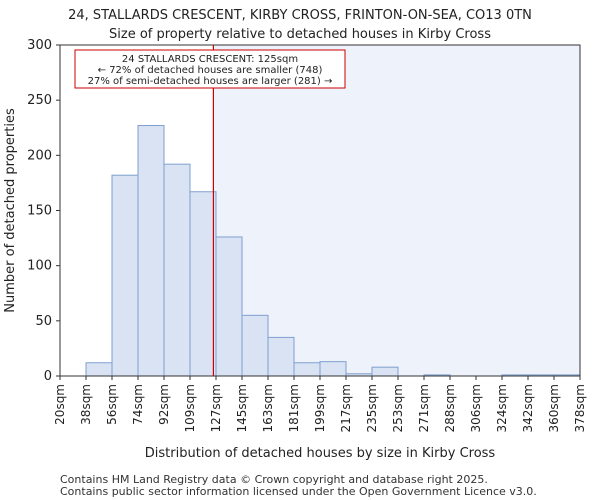  I want to click on bar-56sqm, so click(125, 275).